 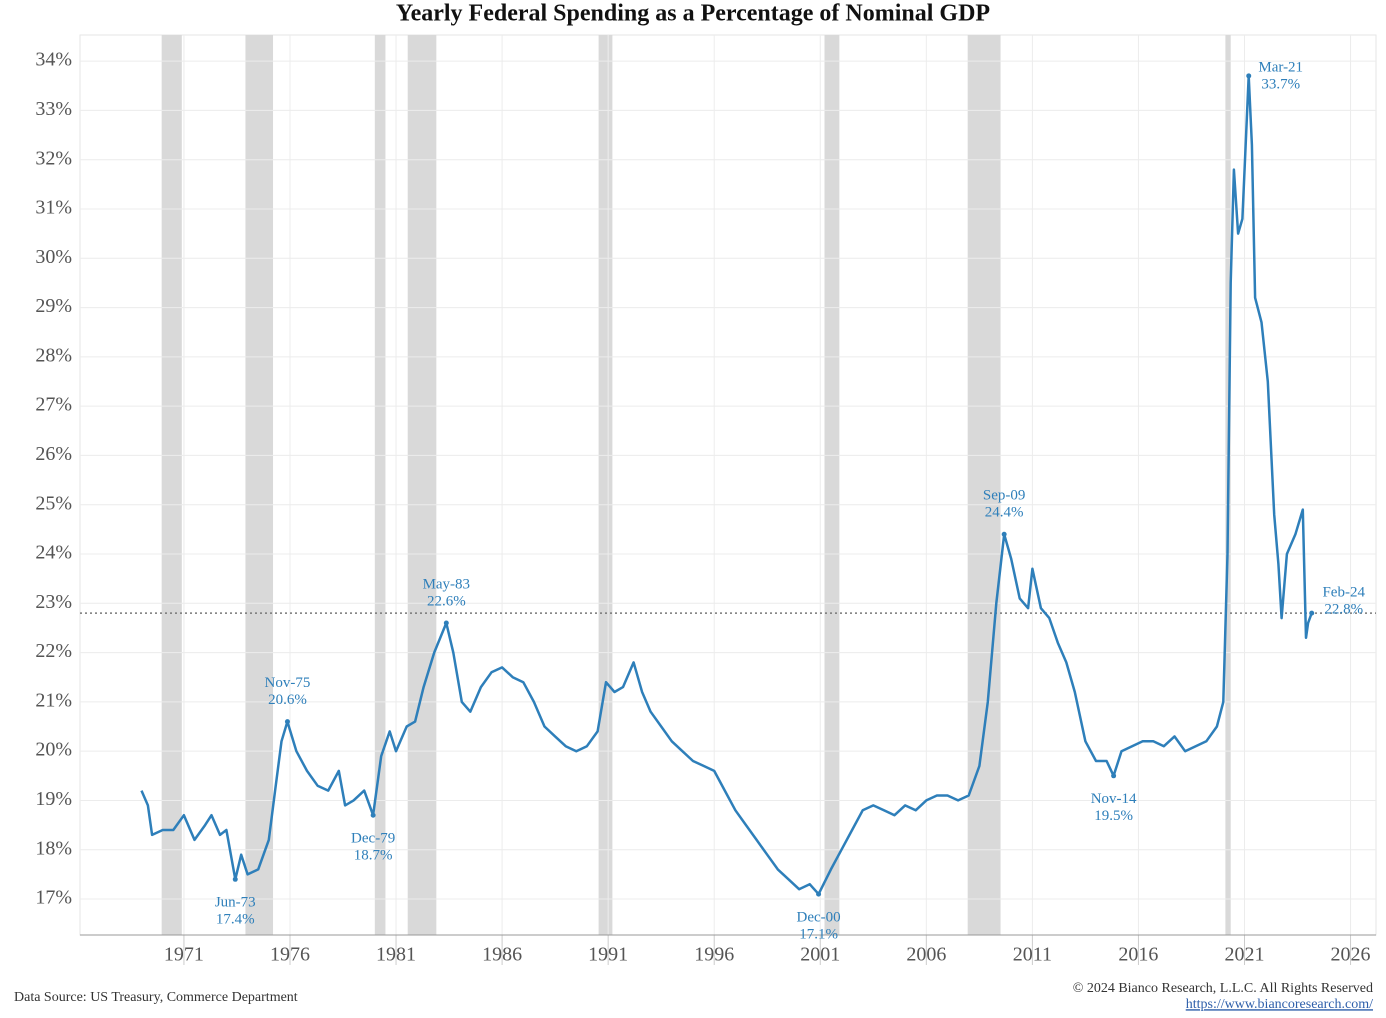 What do you see at coordinates (1279, 1004) in the screenshot?
I see `url-link: https://www.biancoresearch.com/` at bounding box center [1279, 1004].